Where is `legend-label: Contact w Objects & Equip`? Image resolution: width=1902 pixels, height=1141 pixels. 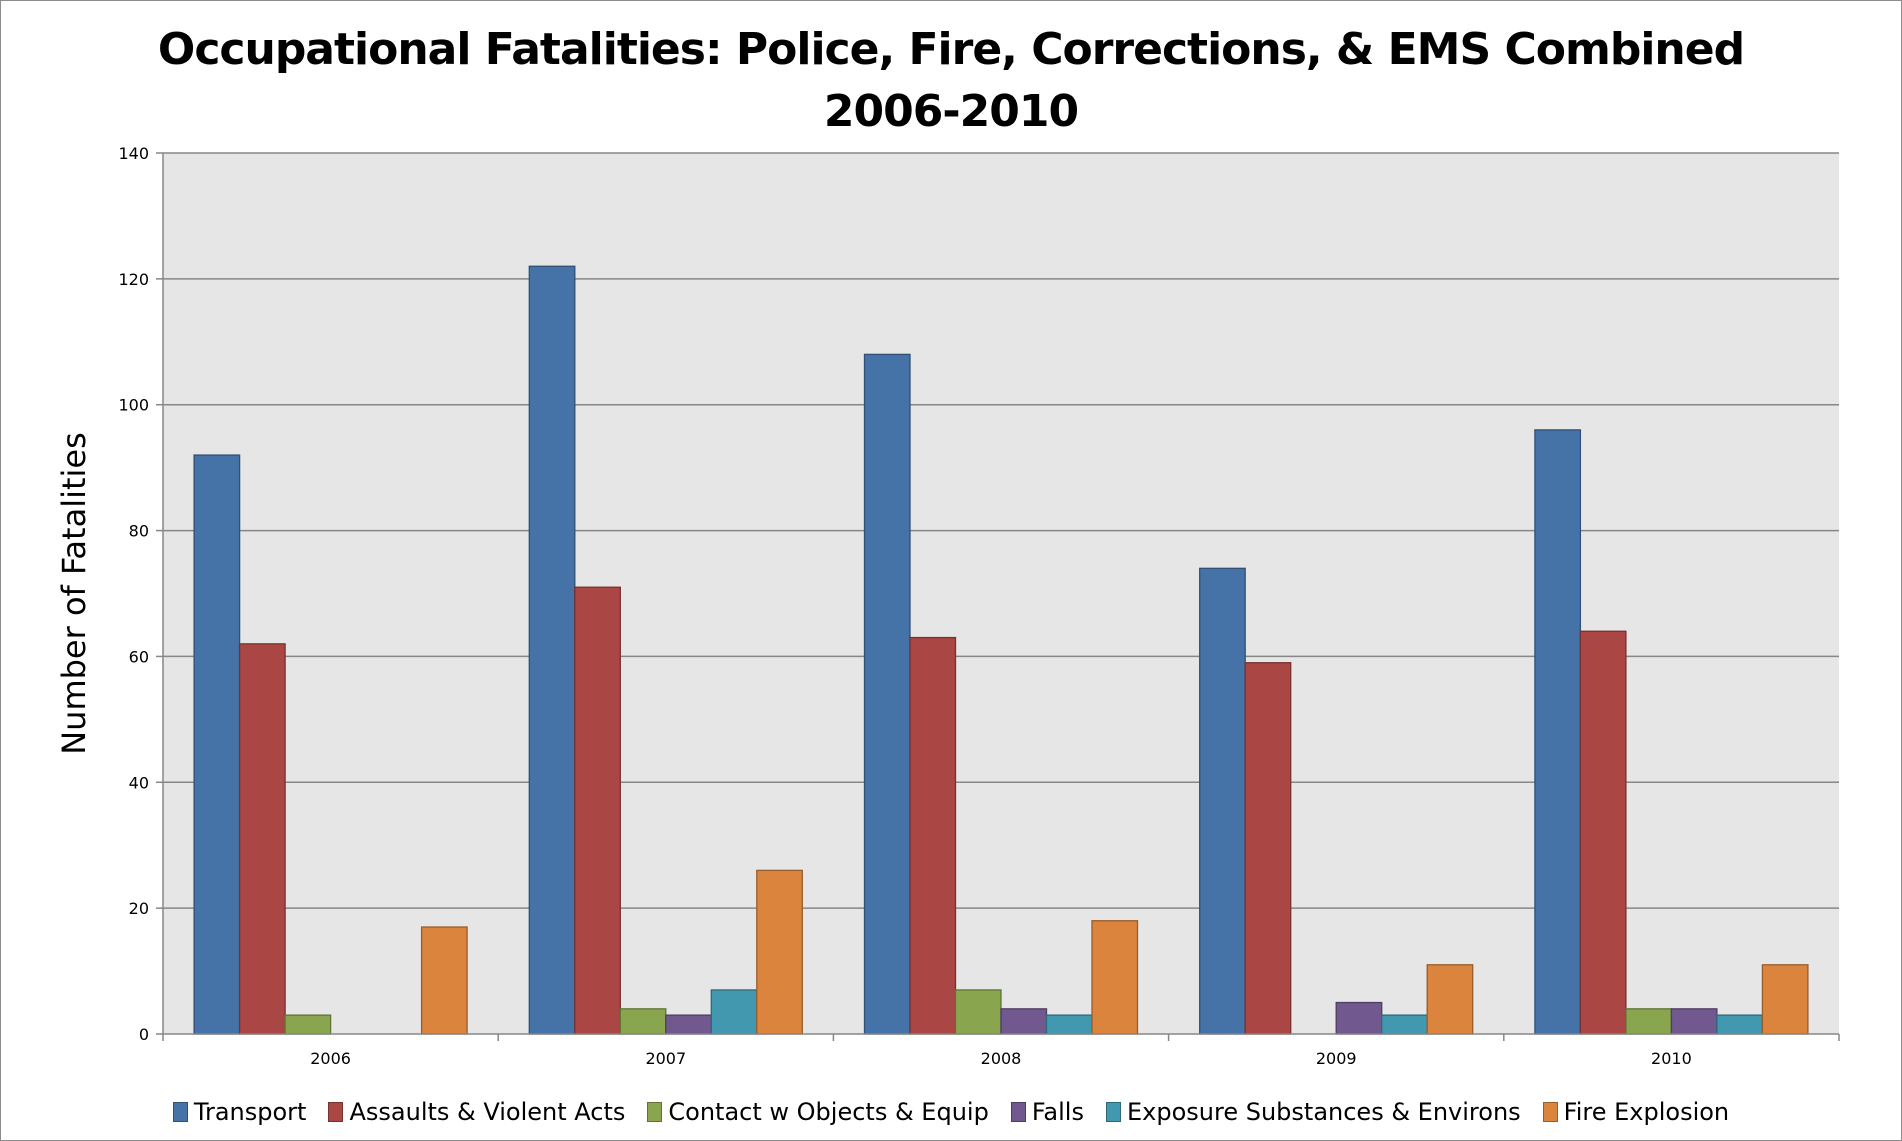
legend-label: Contact w Objects & Equip is located at coordinates (828, 1112).